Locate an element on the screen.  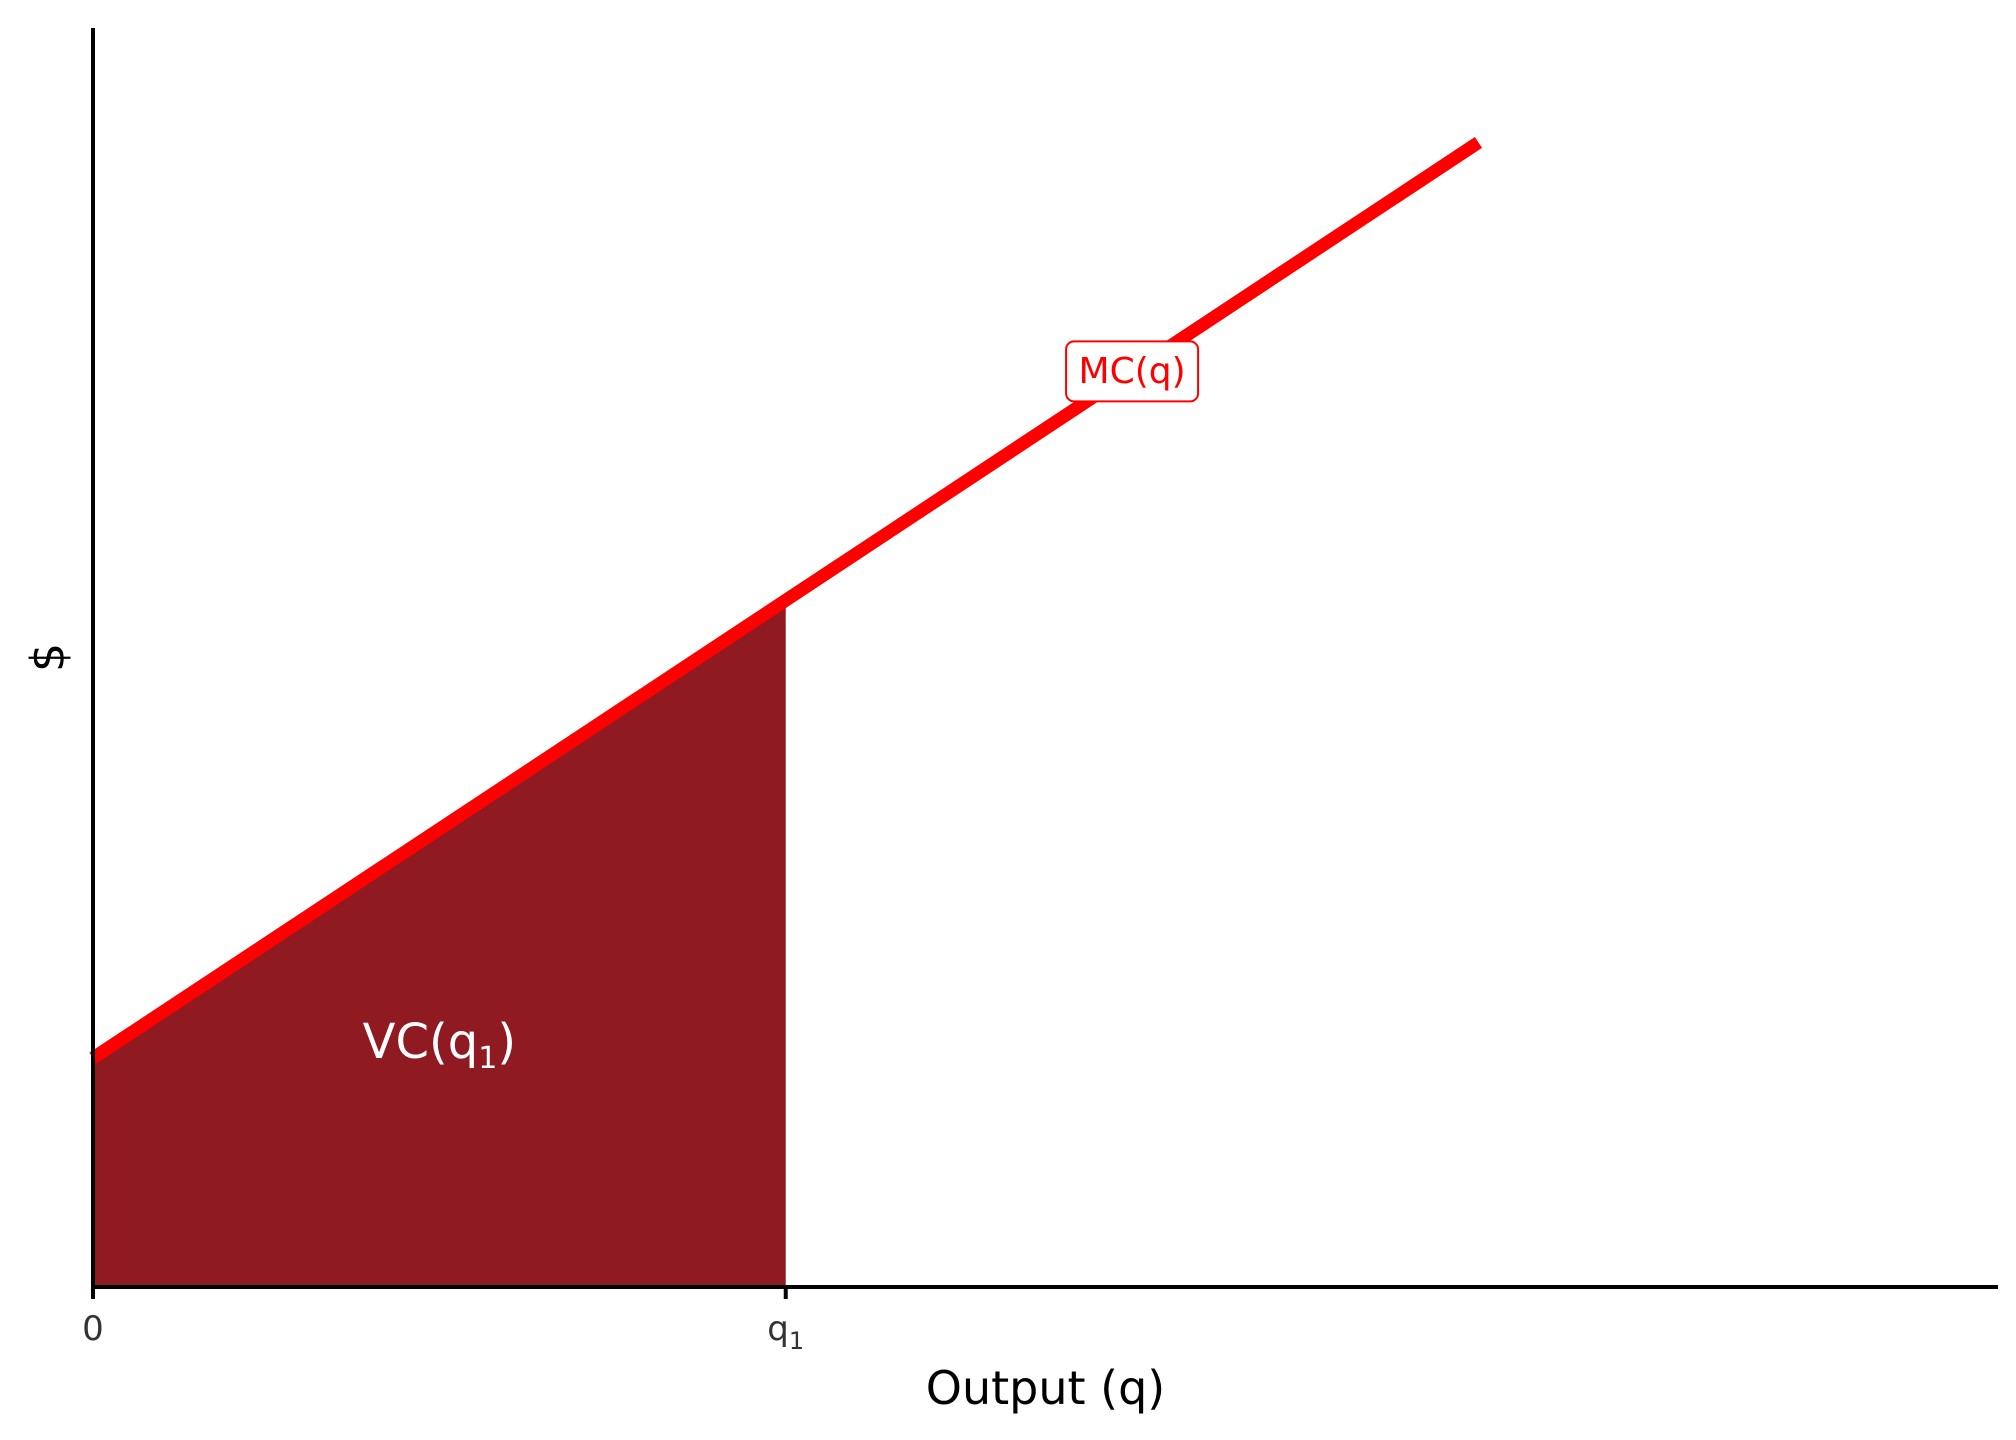
mc-curve-label-text: MC(q) is located at coordinates (1132, 371).